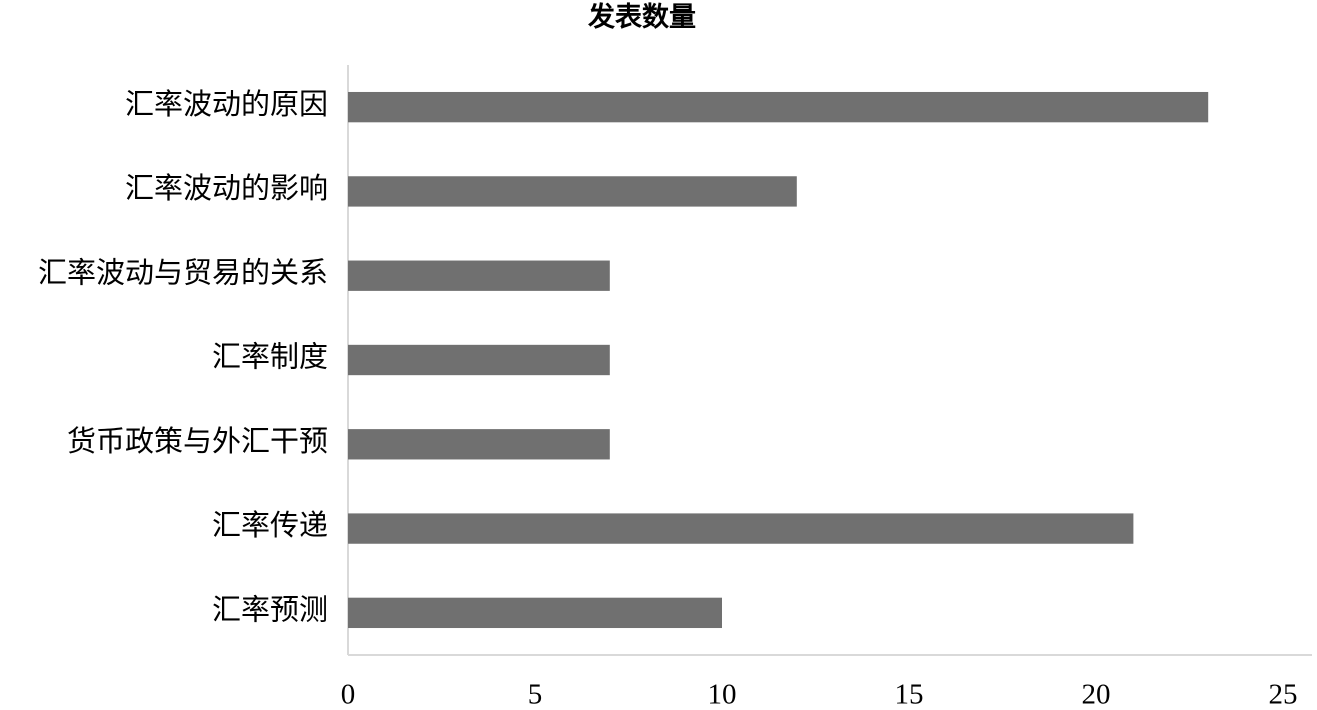  I want to click on x-tick-label: 0, so click(348, 694).